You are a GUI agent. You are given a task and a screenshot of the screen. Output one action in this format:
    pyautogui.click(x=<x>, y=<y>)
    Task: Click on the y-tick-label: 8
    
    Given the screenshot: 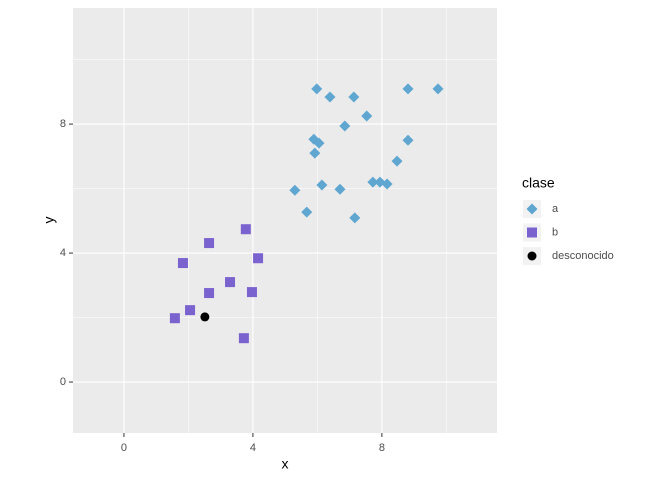 What is the action you would take?
    pyautogui.click(x=63, y=124)
    